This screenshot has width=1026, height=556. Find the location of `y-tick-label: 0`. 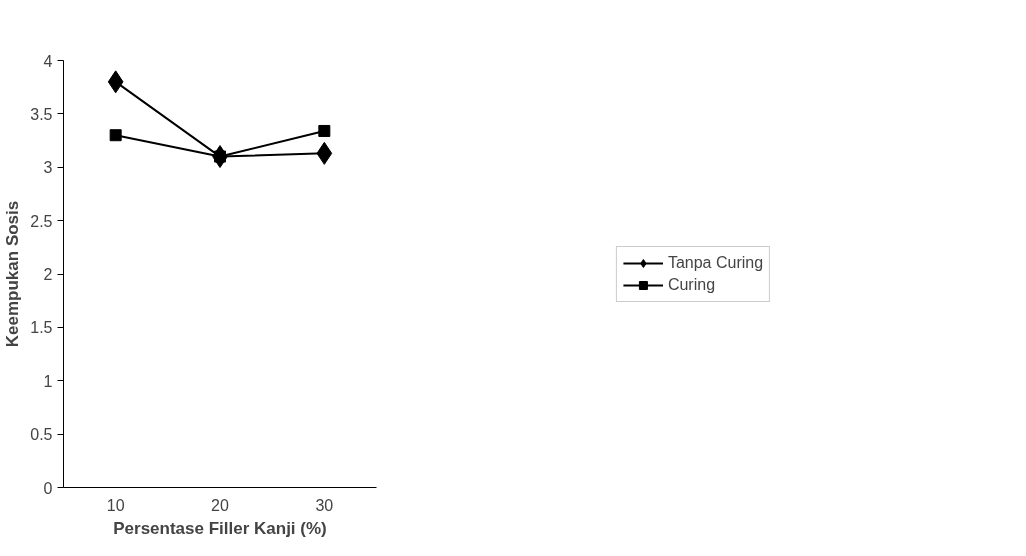

y-tick-label: 0 is located at coordinates (48, 488).